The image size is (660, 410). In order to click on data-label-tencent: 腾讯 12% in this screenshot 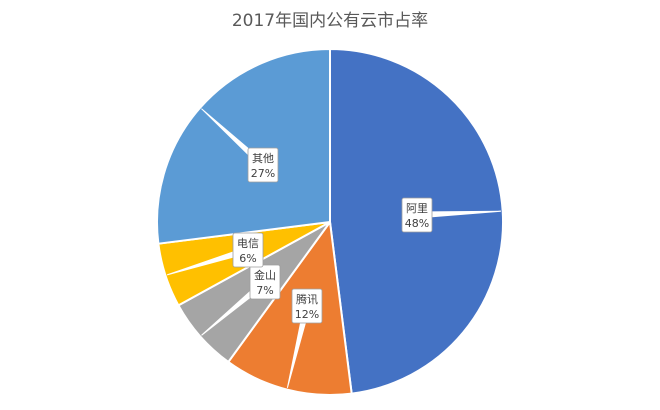, I will do `click(304, 338)`.